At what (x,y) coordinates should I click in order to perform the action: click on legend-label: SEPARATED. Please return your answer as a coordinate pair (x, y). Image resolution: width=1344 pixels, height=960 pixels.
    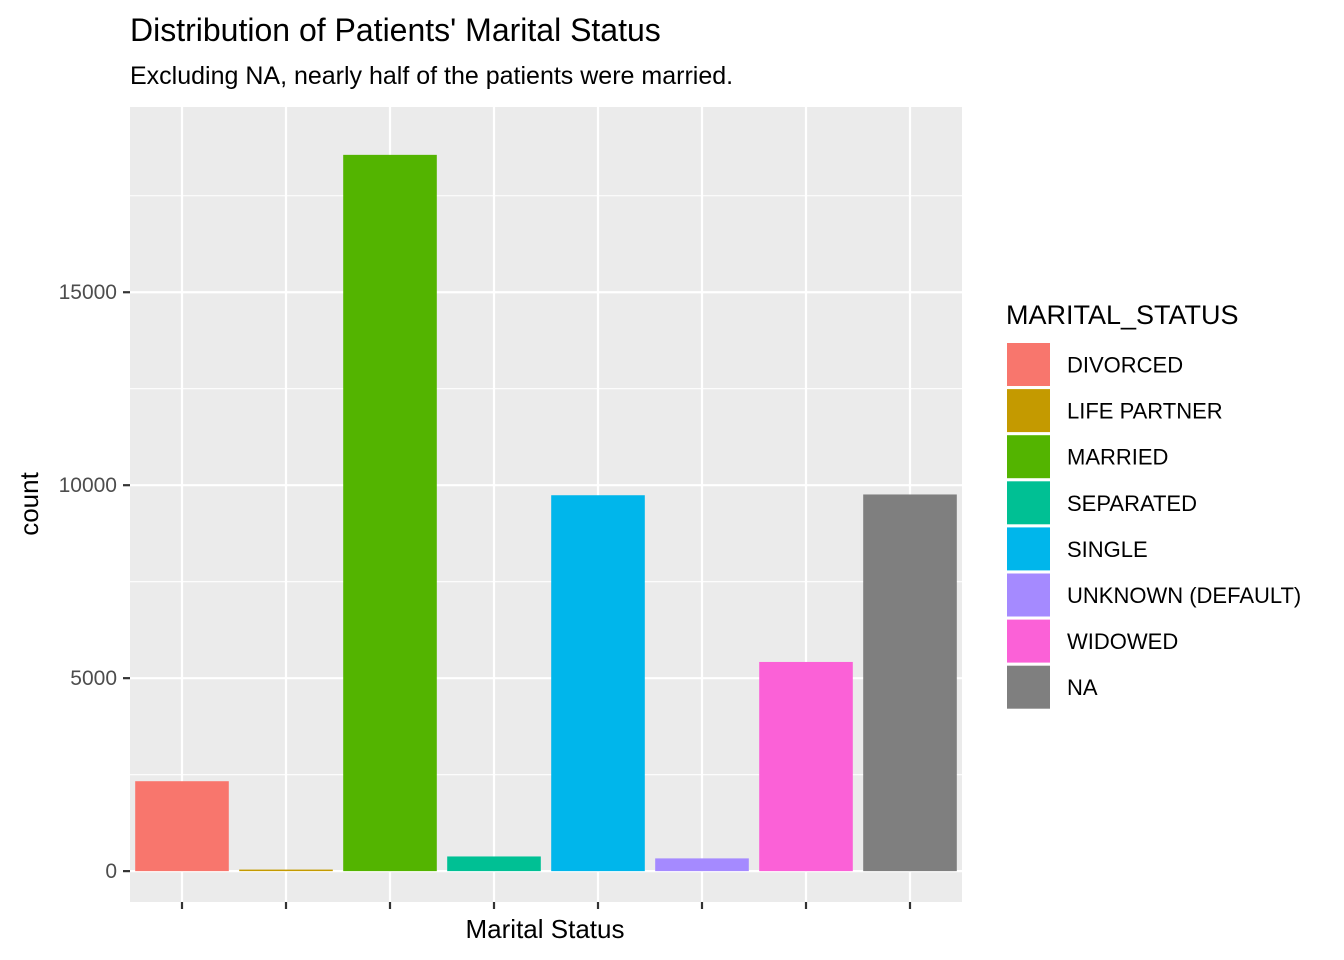
    Looking at the image, I should click on (1132, 503).